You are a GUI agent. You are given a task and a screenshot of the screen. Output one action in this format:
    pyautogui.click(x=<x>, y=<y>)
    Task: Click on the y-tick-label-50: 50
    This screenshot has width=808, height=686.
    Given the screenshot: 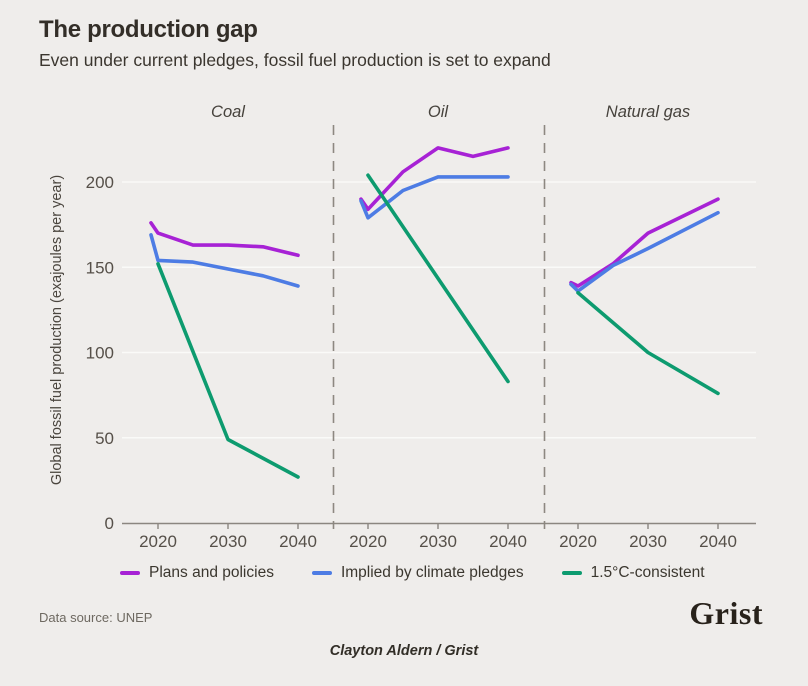 What is the action you would take?
    pyautogui.click(x=104, y=438)
    